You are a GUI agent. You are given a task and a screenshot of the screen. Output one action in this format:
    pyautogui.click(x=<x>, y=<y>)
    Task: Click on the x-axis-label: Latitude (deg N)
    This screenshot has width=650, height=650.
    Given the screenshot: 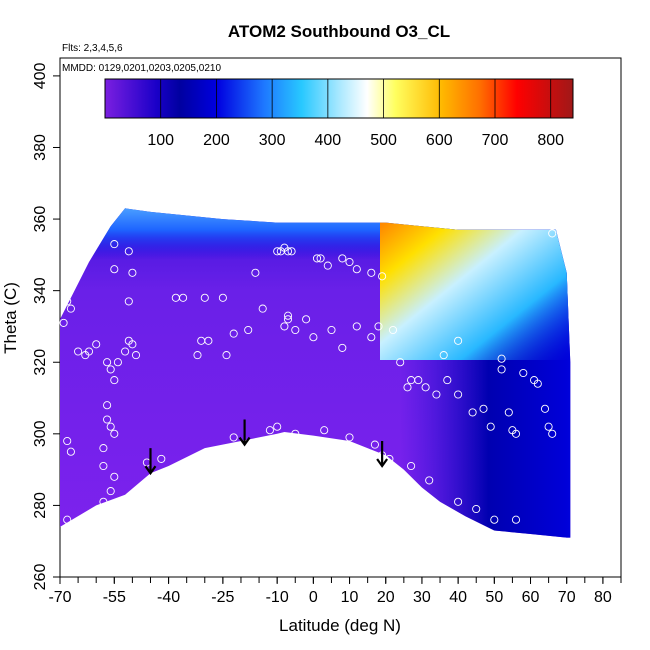 What is the action you would take?
    pyautogui.click(x=340, y=625)
    